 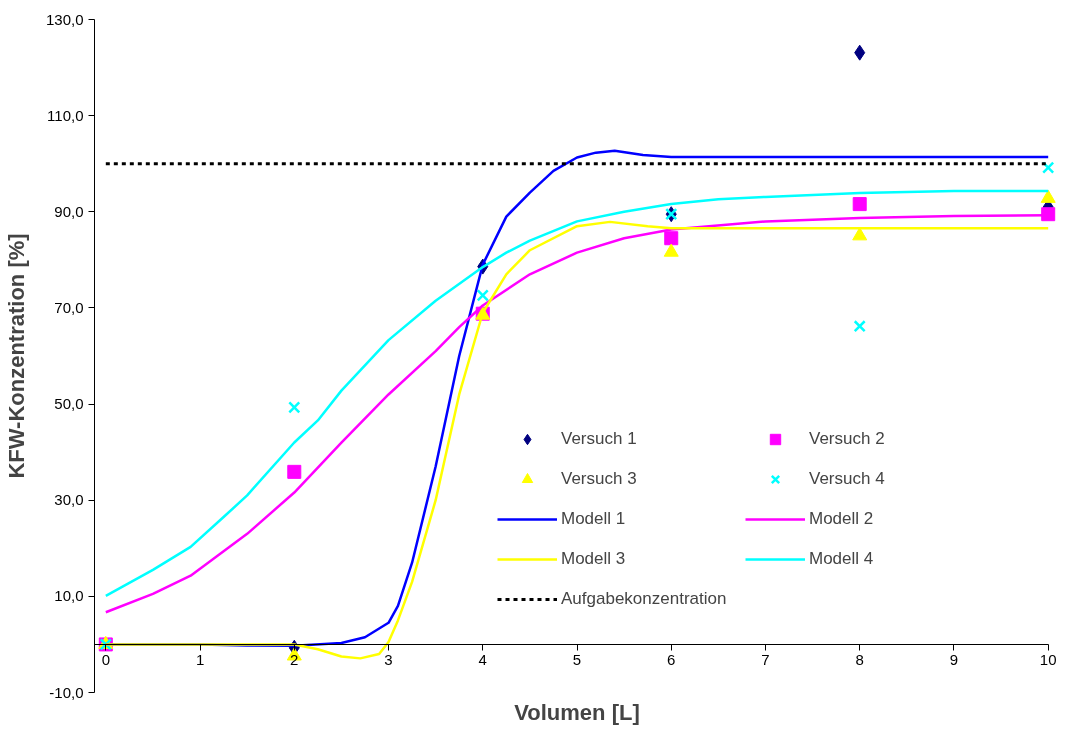 What do you see at coordinates (69, 500) in the screenshot?
I see `y-tick-label: 30,0` at bounding box center [69, 500].